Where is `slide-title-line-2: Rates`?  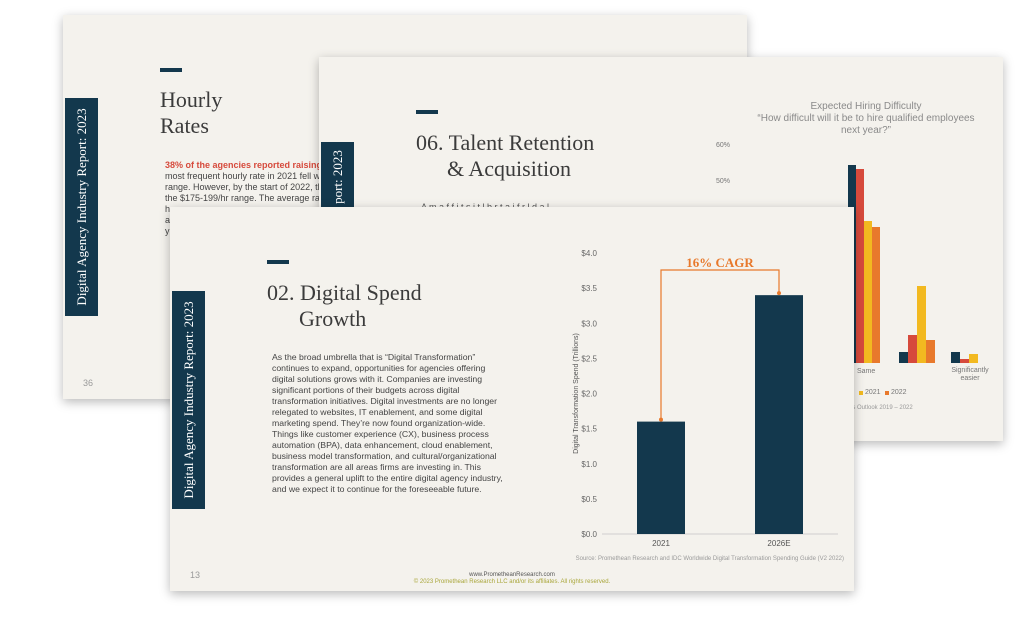
slide-title-line-2: Rates is located at coordinates (184, 125).